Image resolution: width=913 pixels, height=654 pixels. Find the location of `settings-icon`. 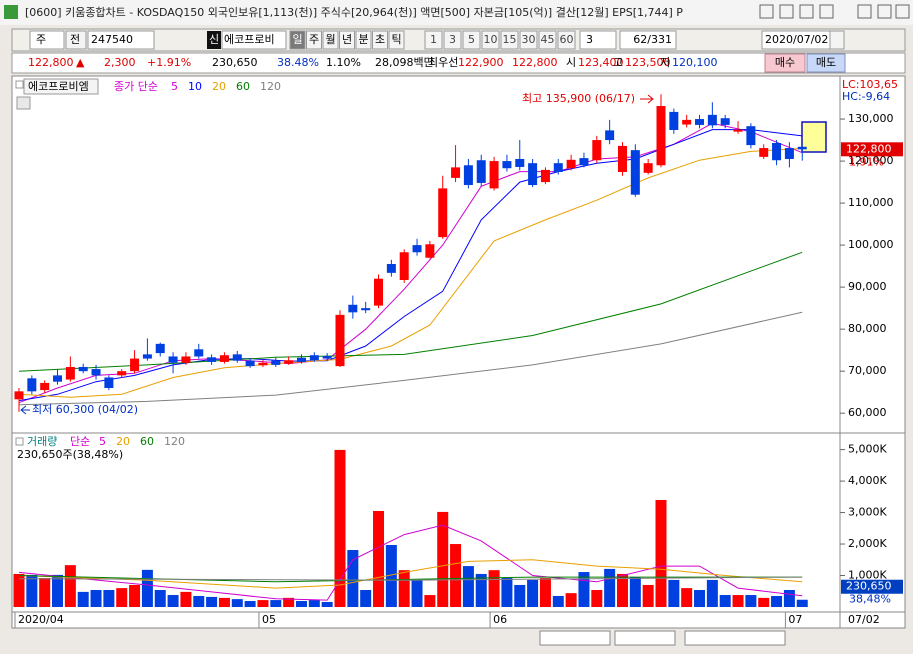

settings-icon is located at coordinates (23, 103).